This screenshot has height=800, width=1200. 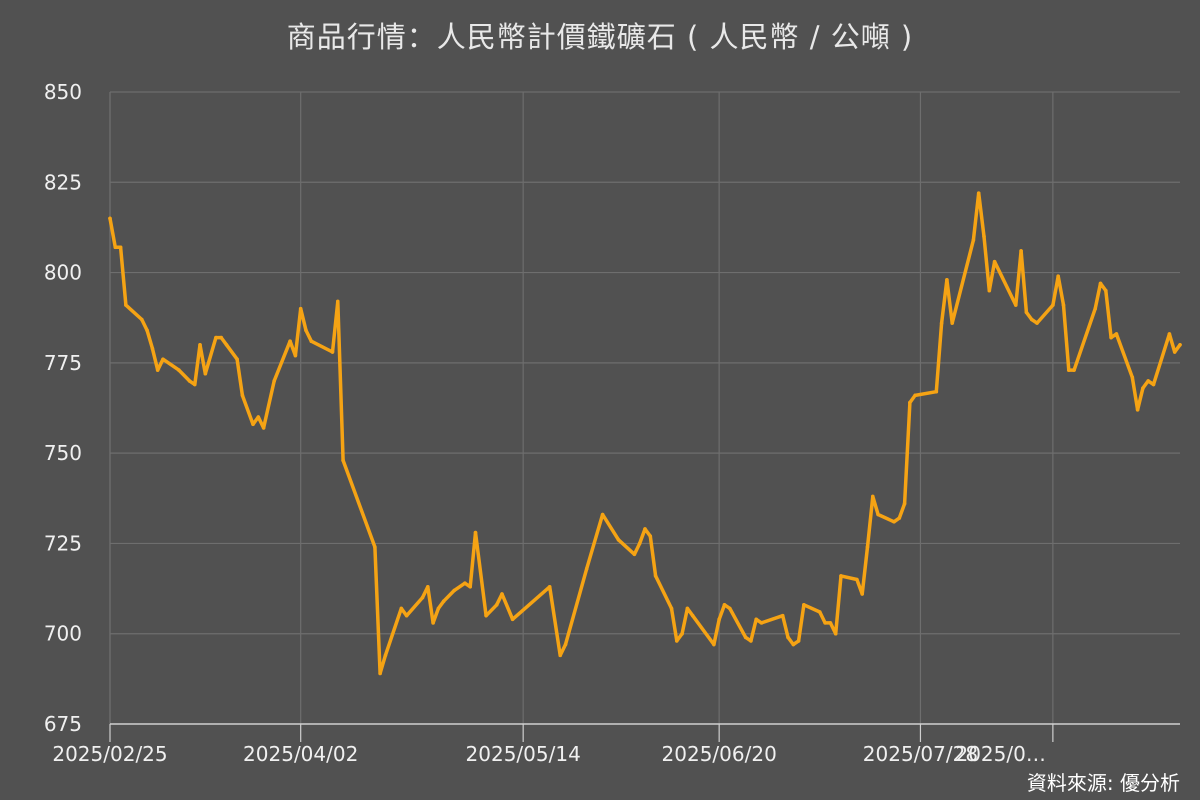 What do you see at coordinates (109, 754) in the screenshot?
I see `x-tick-label: 2025/02/25` at bounding box center [109, 754].